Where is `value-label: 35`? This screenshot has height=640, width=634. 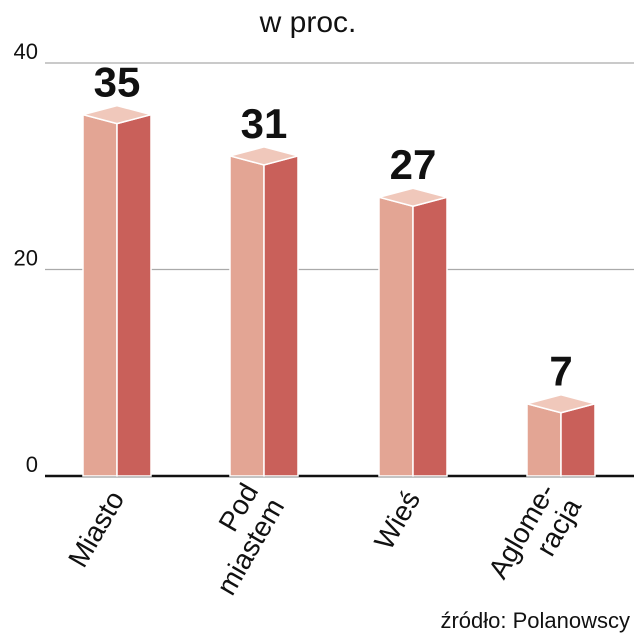
value-label: 35 is located at coordinates (117, 82).